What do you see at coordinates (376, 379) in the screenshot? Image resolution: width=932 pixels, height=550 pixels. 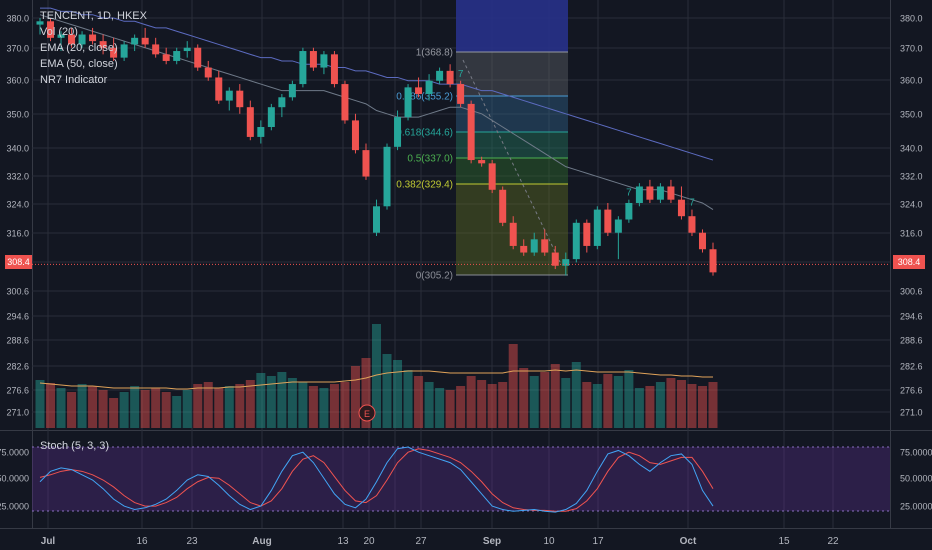 I see `volume-ma-line` at bounding box center [376, 379].